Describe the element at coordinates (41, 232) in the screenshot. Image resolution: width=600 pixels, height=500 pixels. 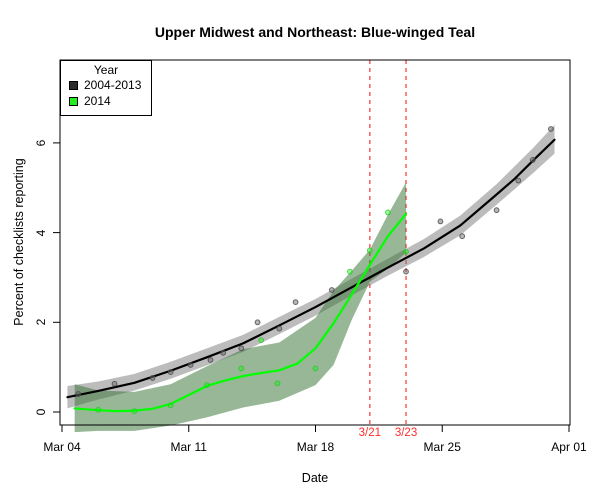
I see `y-tick-label-4: 4` at that location.